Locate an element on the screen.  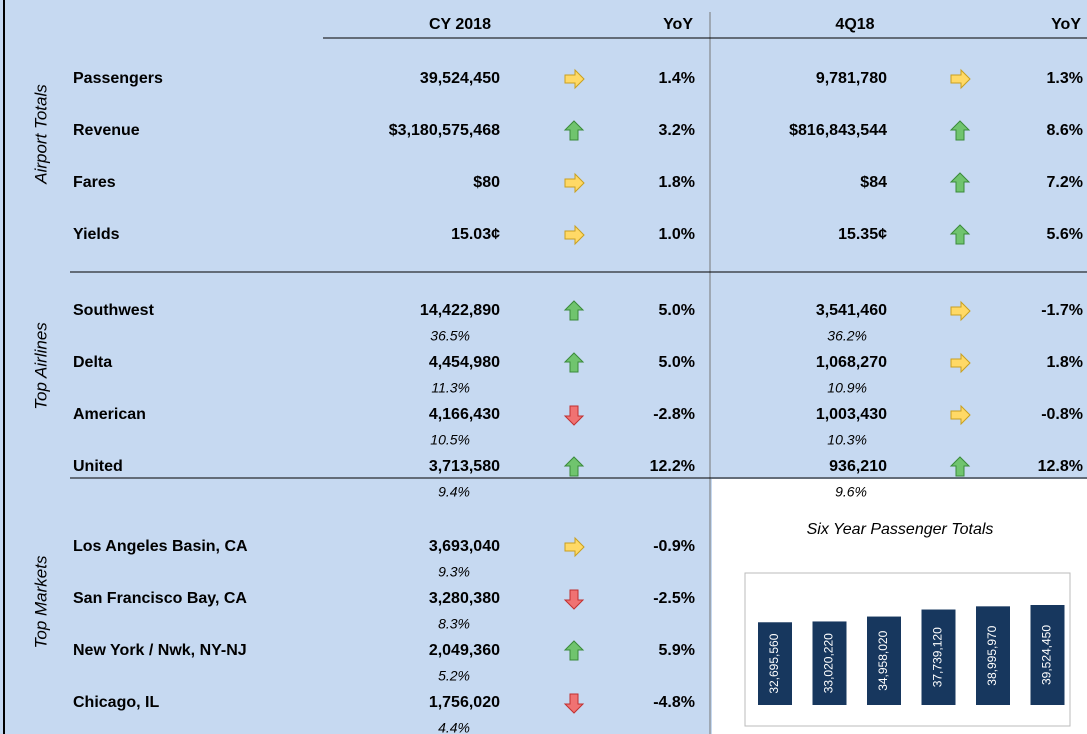
cy-share: 11.3% is located at coordinates (450, 388).